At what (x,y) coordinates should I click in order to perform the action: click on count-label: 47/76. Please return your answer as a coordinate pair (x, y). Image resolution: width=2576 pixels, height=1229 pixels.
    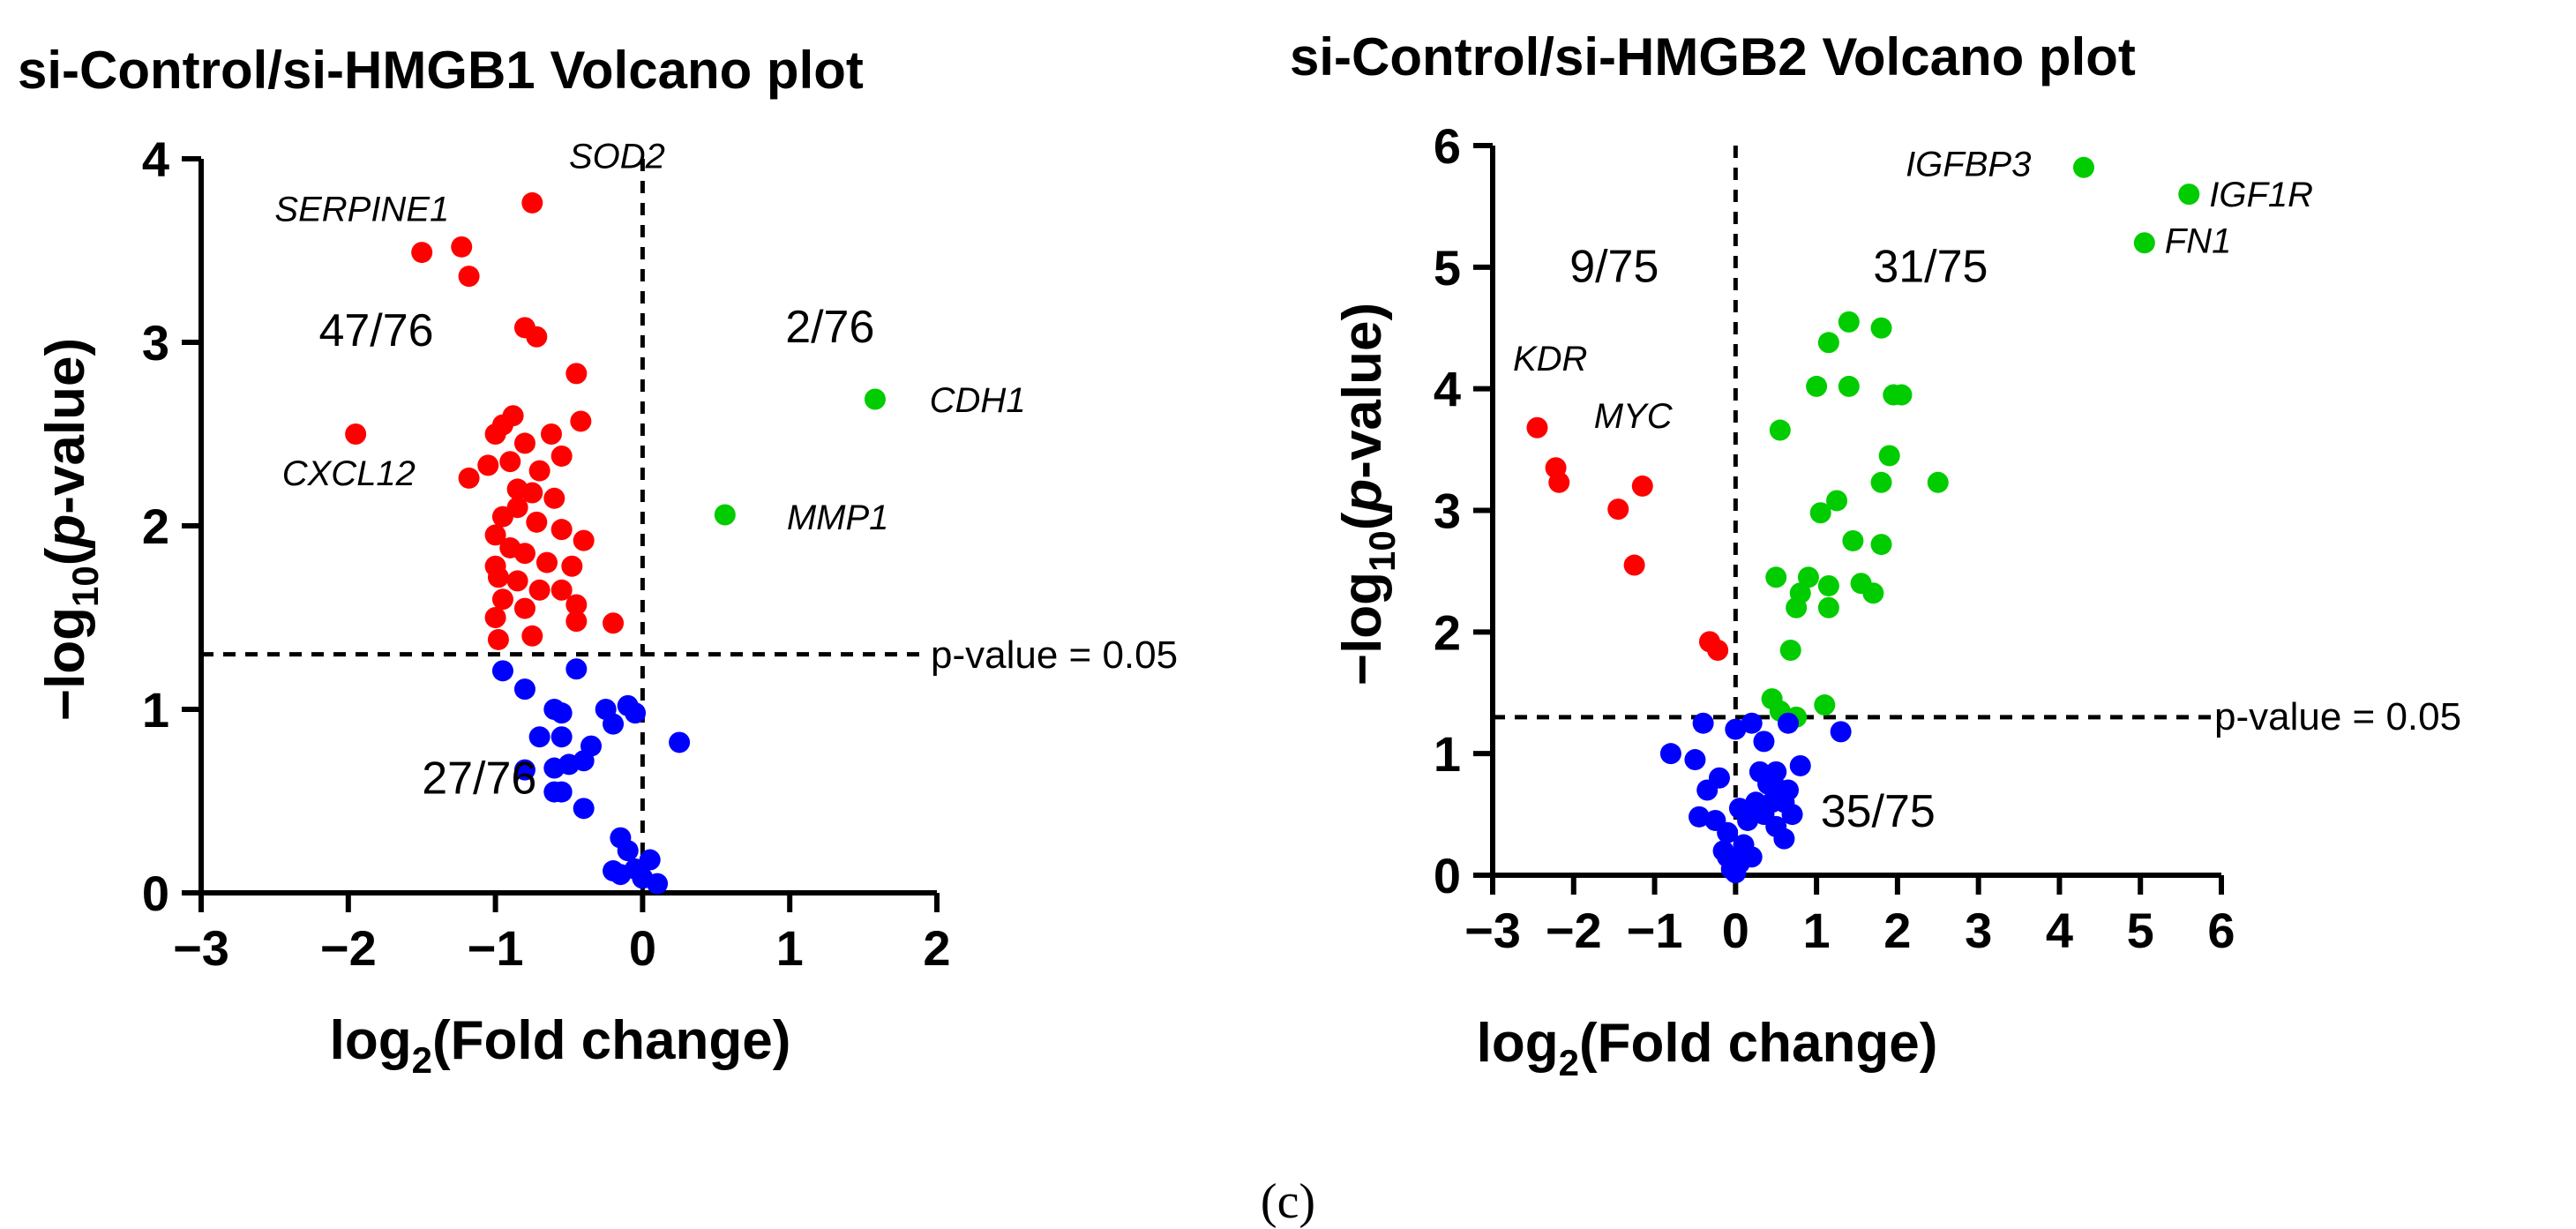
    Looking at the image, I should click on (376, 330).